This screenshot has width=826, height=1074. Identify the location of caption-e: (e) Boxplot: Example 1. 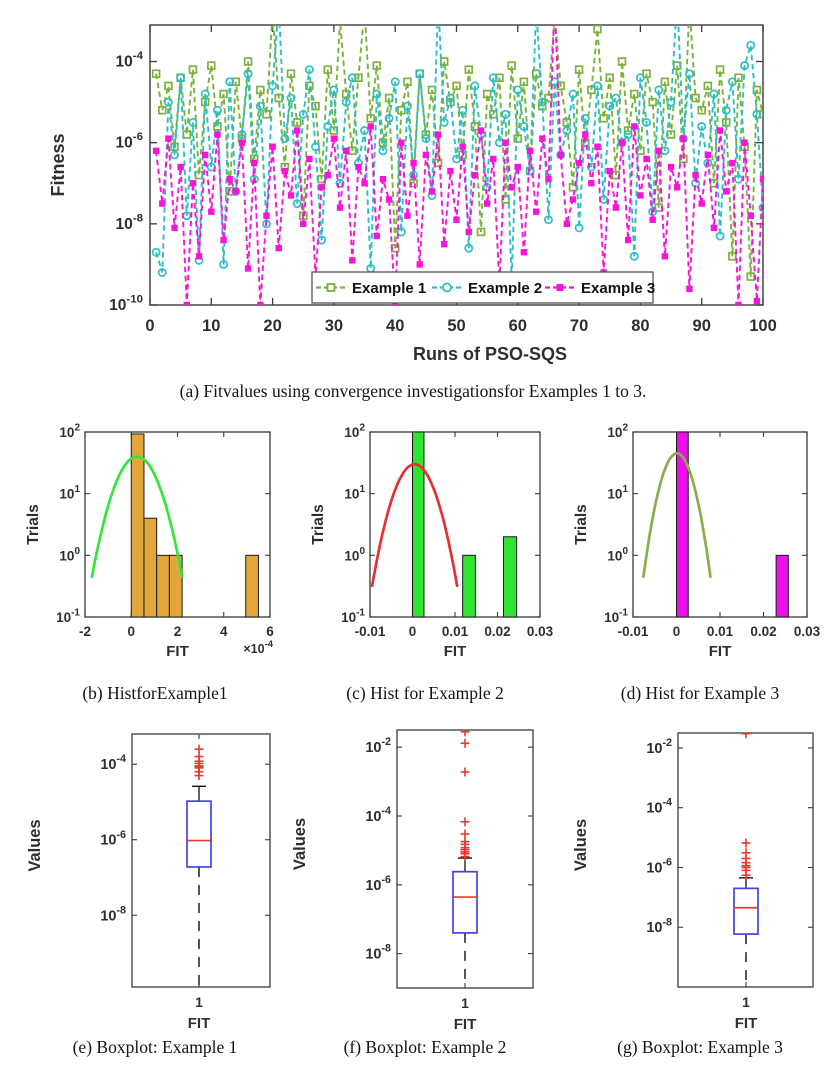
(155, 1047).